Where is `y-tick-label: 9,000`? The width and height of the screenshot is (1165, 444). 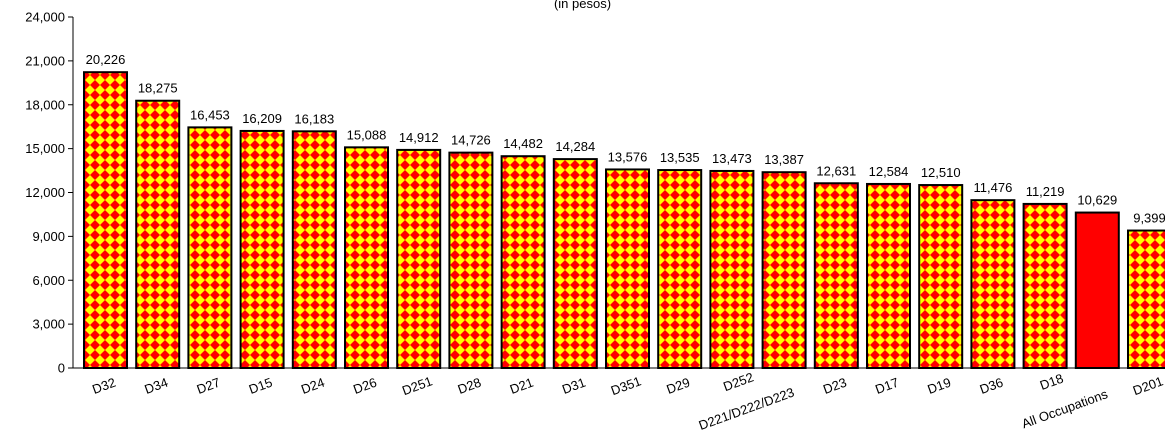
y-tick-label: 9,000 is located at coordinates (48, 236).